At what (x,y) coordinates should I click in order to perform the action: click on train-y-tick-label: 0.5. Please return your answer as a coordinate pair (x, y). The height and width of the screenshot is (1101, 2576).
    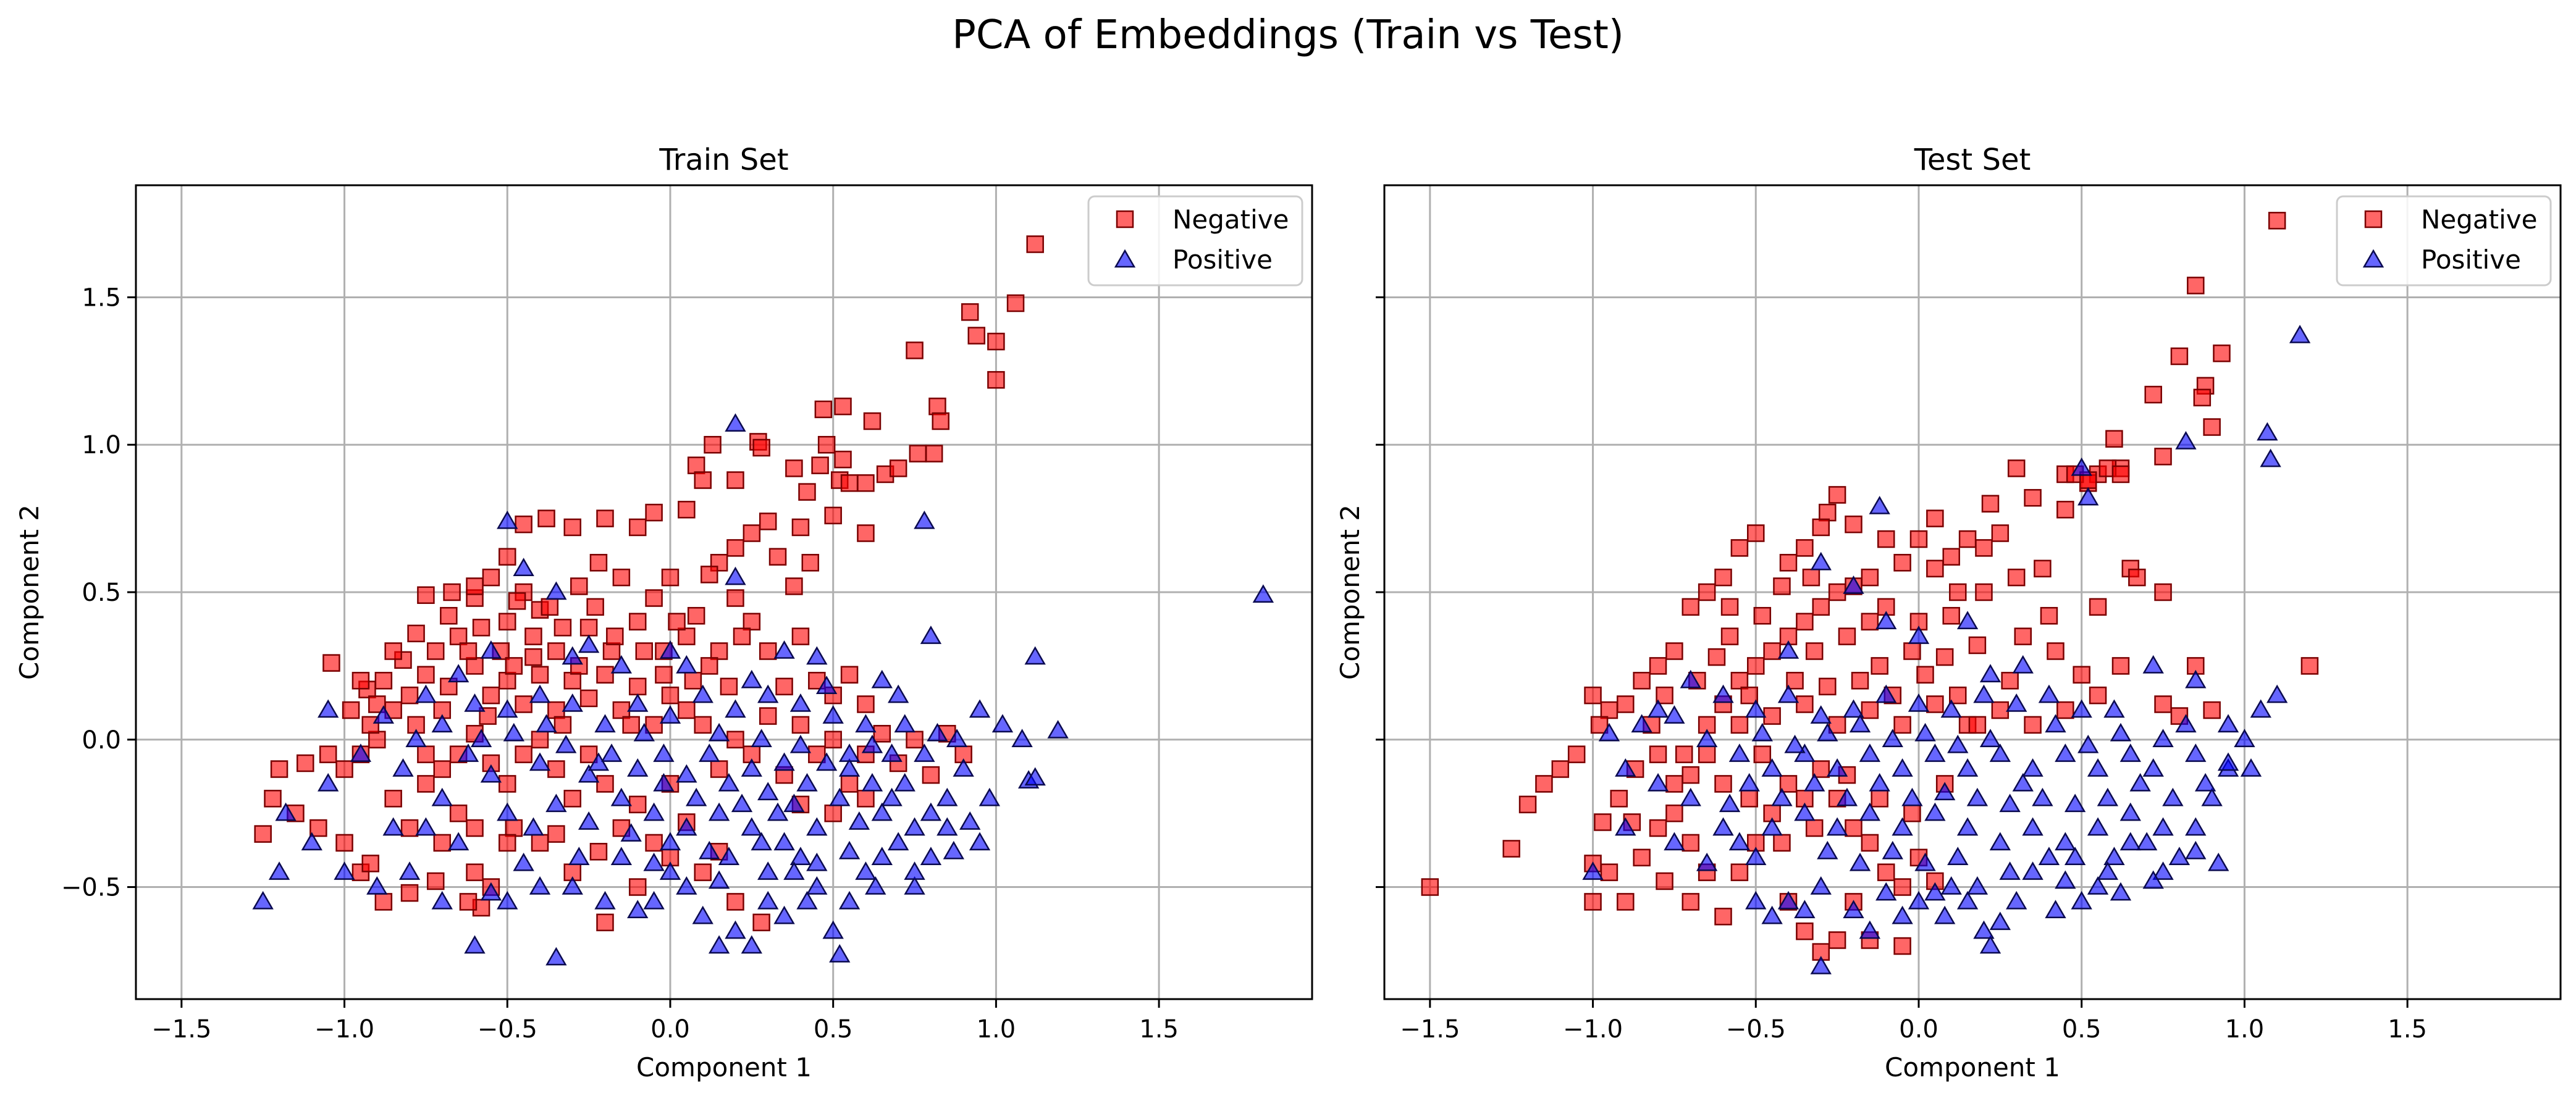
    Looking at the image, I should click on (101, 593).